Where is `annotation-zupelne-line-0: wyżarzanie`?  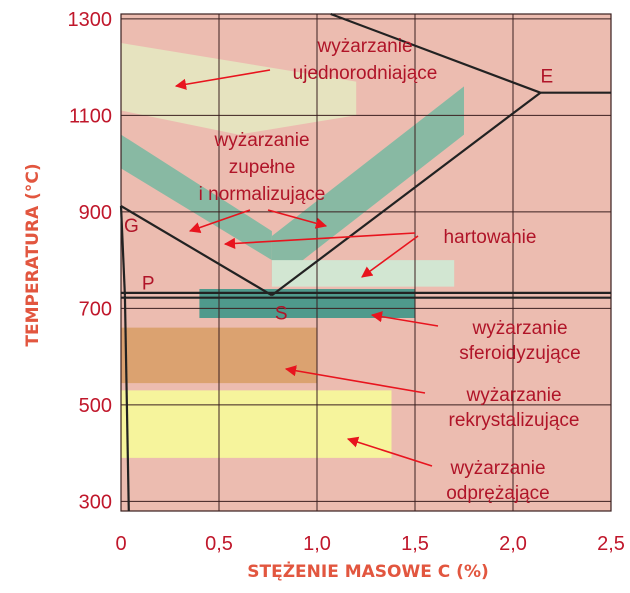
annotation-zupelne-line-0: wyżarzanie is located at coordinates (261, 140).